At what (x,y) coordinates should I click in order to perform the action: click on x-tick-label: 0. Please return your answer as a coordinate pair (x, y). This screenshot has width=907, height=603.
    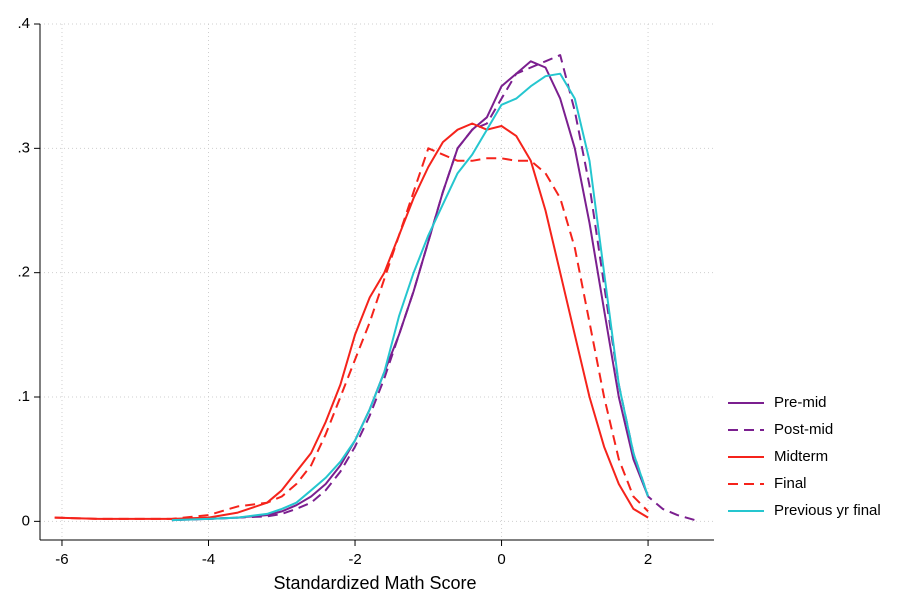
    Looking at the image, I should click on (501, 559).